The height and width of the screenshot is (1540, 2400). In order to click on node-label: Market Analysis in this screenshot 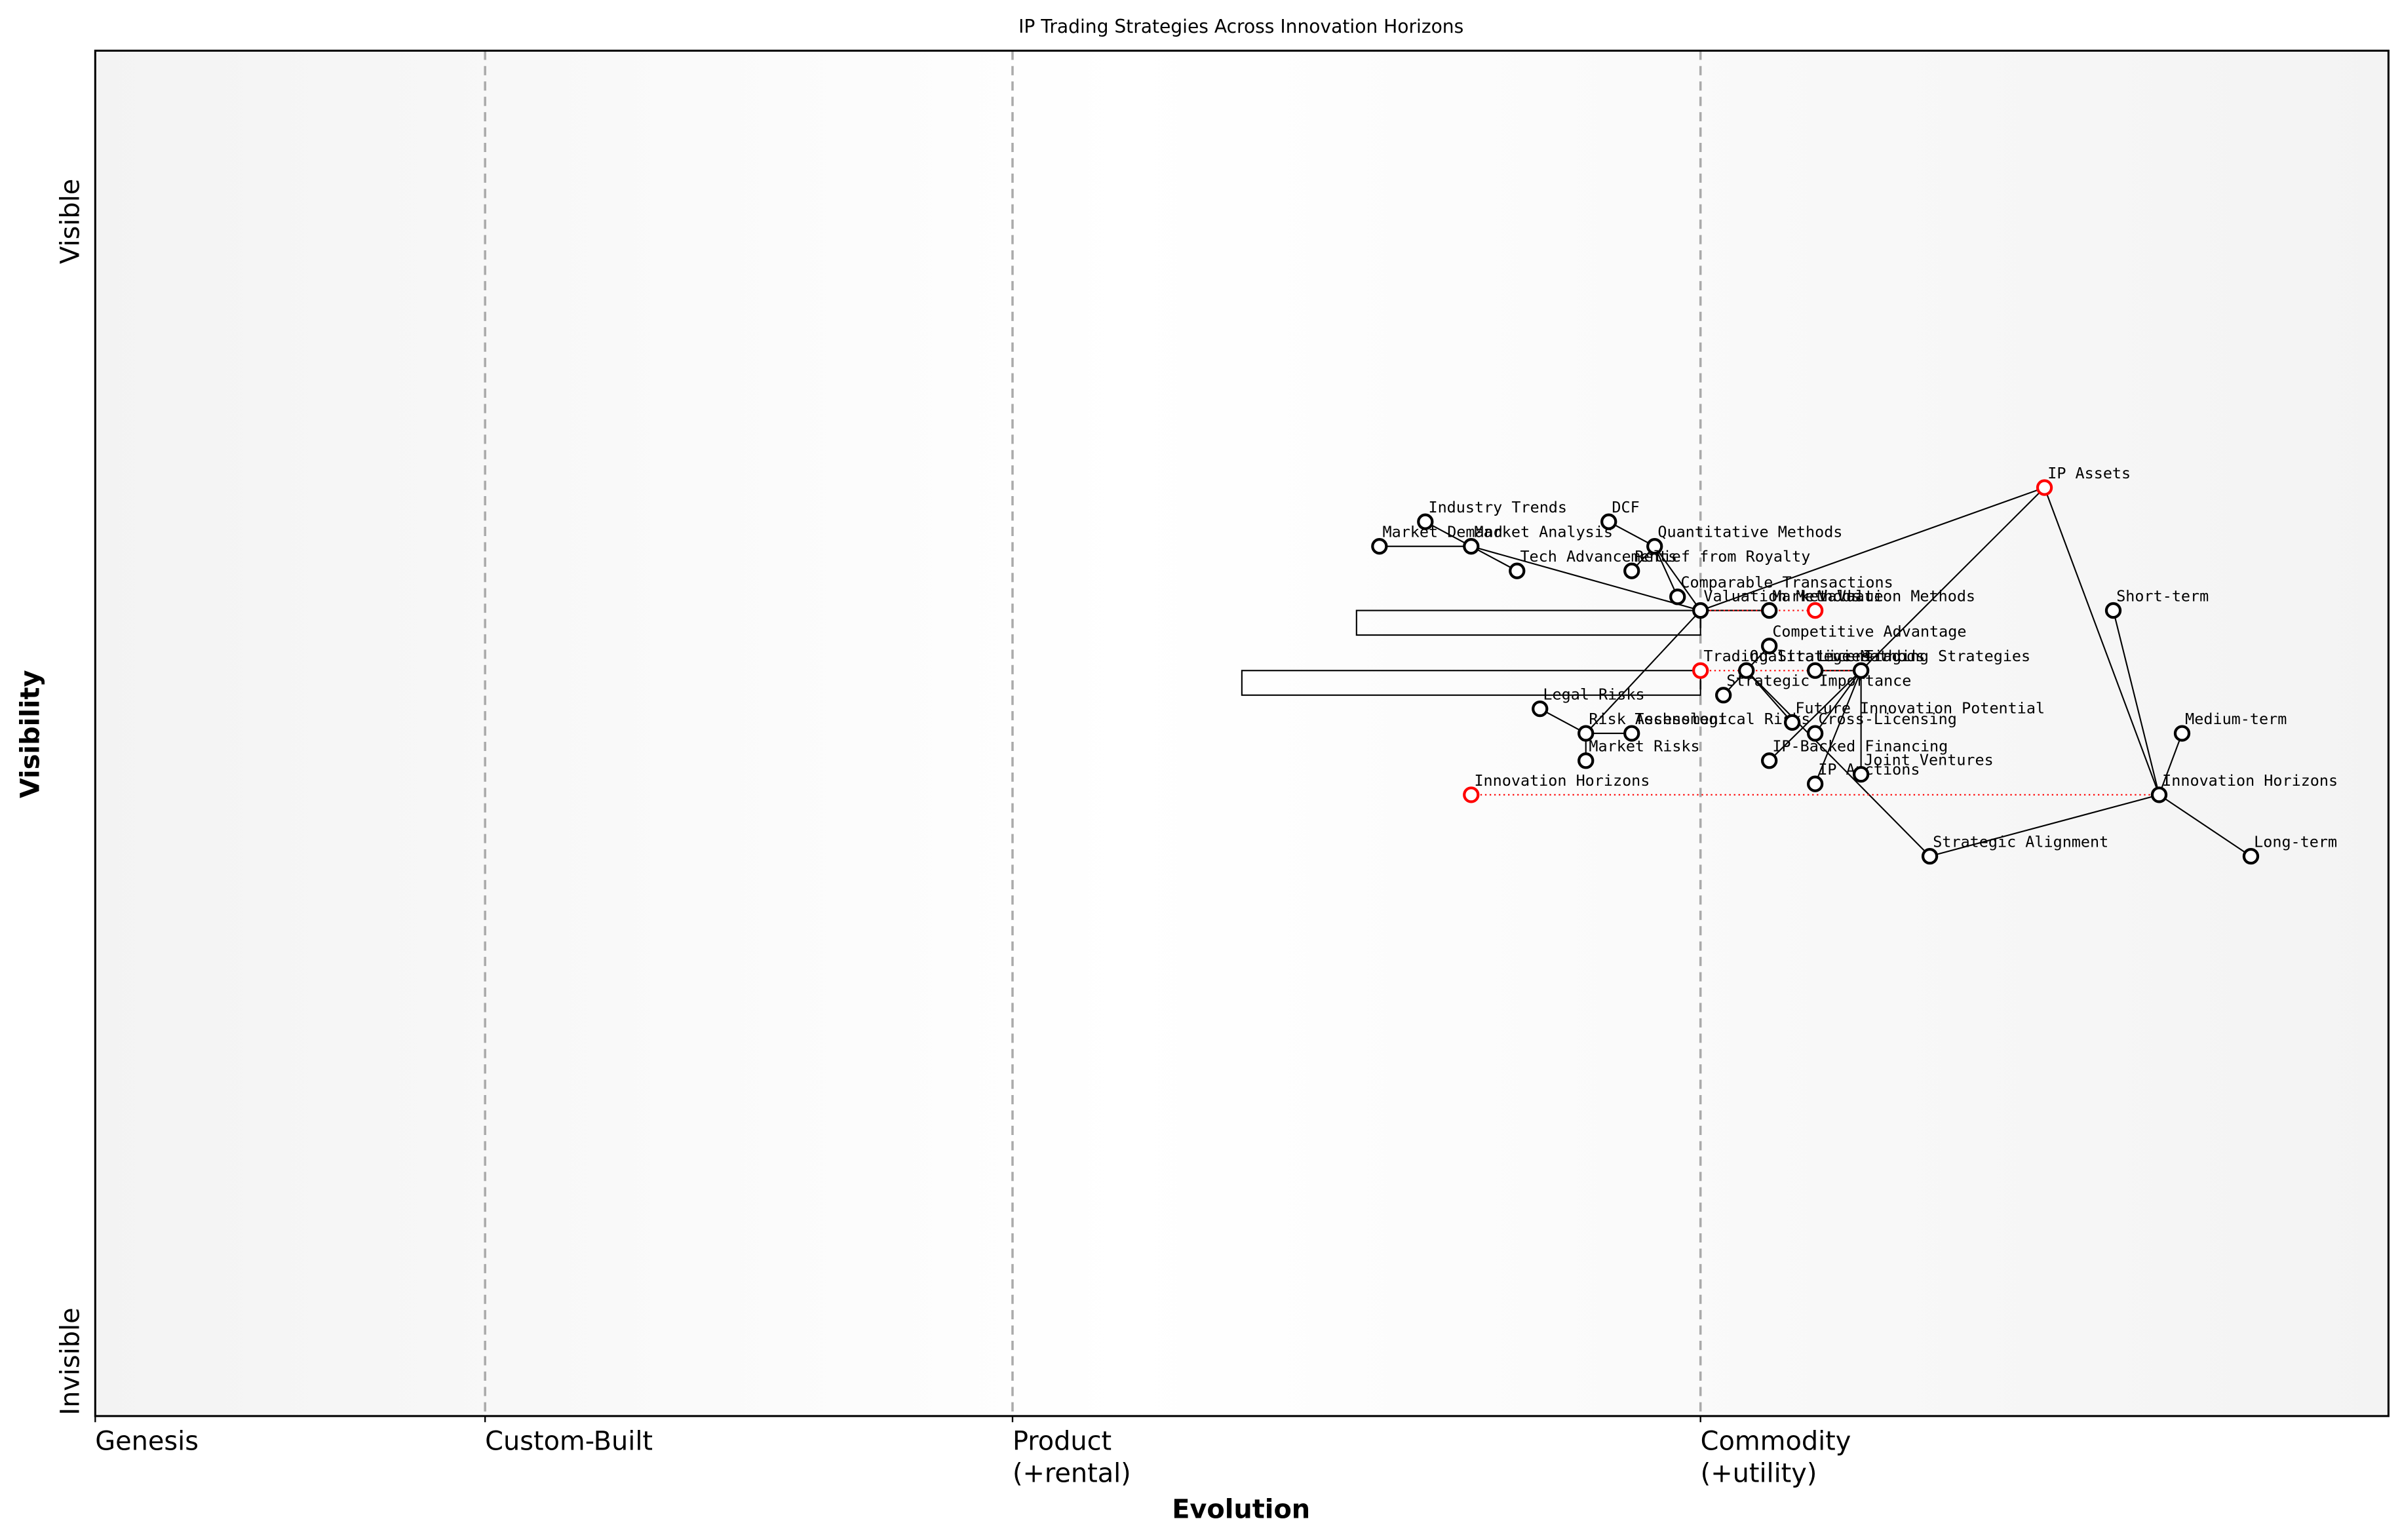, I will do `click(1543, 532)`.